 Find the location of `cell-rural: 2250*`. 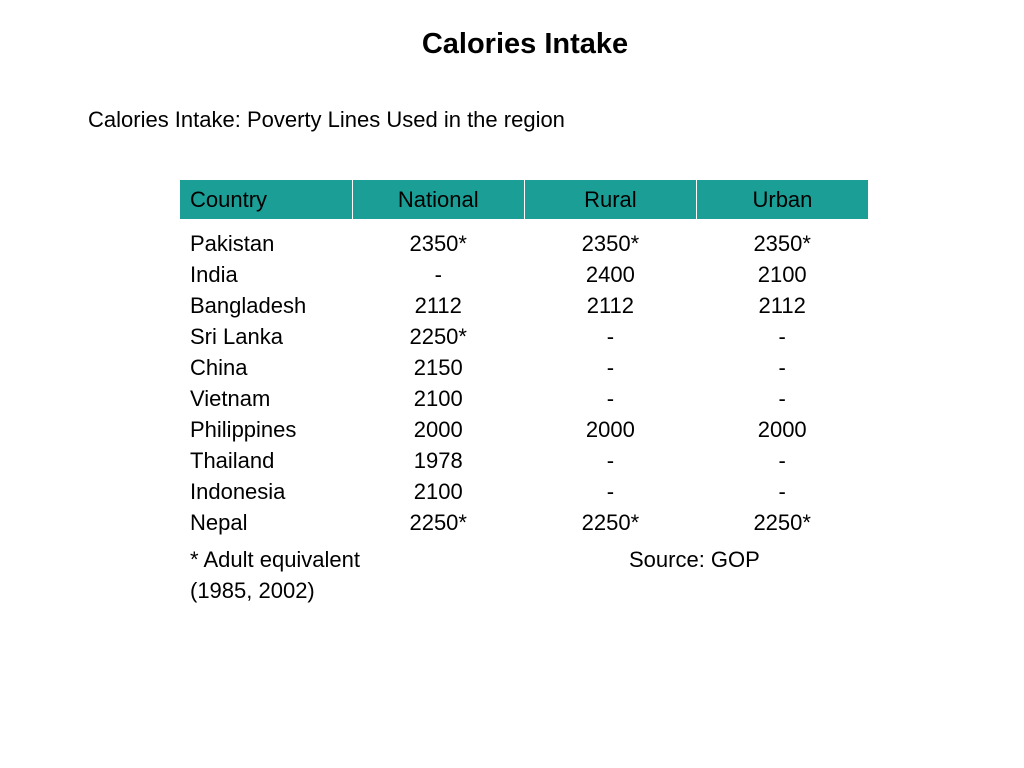

cell-rural: 2250* is located at coordinates (610, 522).